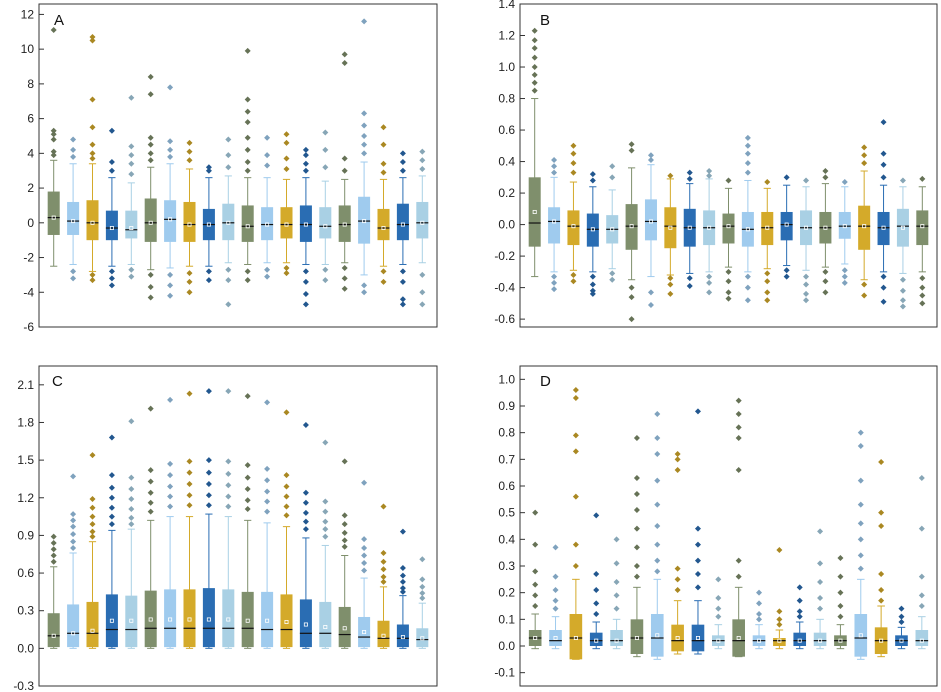 This screenshot has width=941, height=692. Describe the element at coordinates (30, 223) in the screenshot. I see `y-tick-label: 0` at that location.